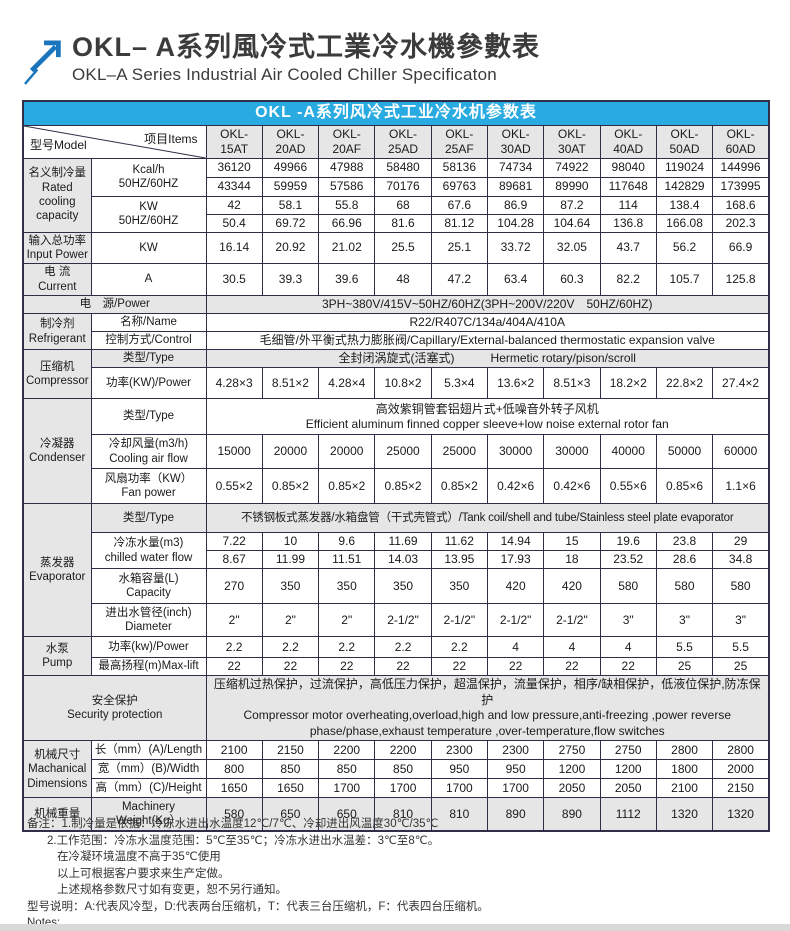 This screenshot has width=790, height=931. I want to click on value-cell: 21.02, so click(347, 248).